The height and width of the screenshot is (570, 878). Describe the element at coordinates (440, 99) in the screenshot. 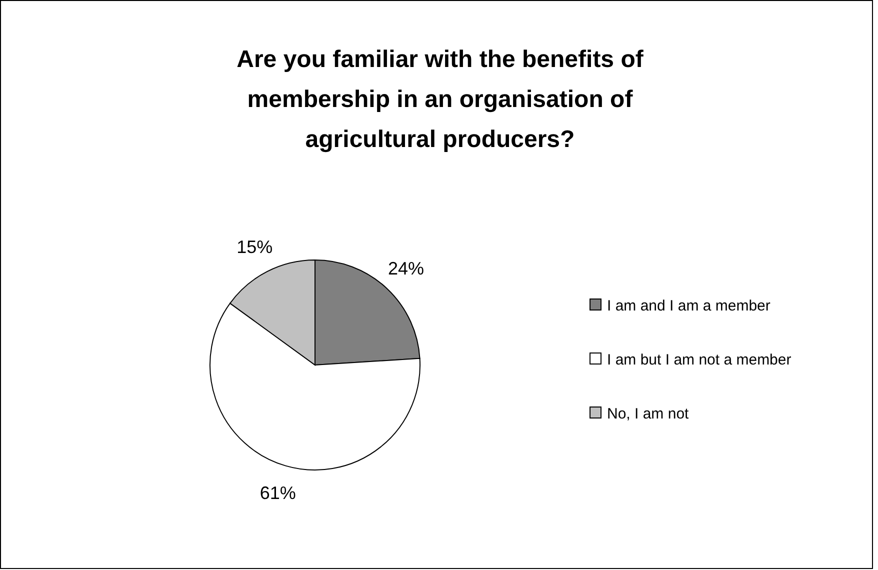

I see `chart-title: Are you familiar with the benefits of membership in an organisation of agricultural producers?` at that location.